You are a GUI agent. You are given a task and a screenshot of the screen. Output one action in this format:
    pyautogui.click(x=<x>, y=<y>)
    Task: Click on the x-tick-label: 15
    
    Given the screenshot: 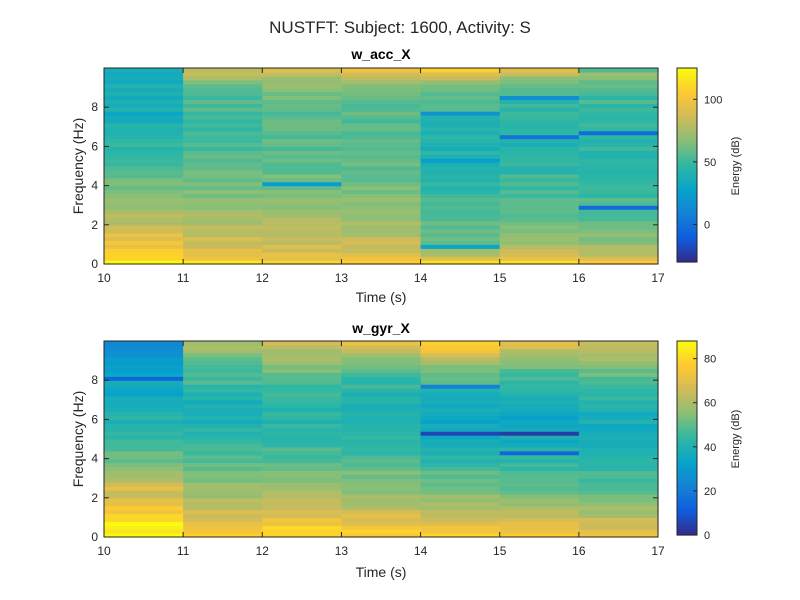 What is the action you would take?
    pyautogui.click(x=500, y=551)
    